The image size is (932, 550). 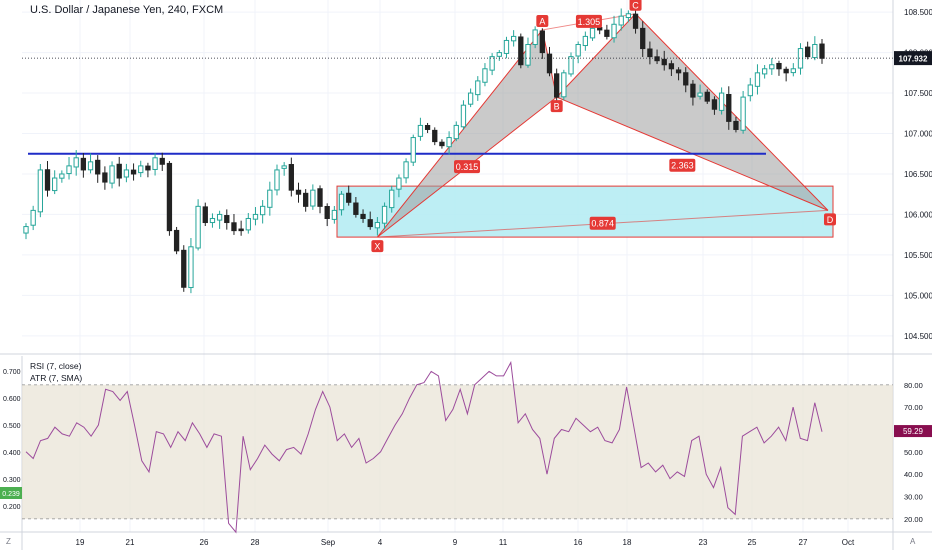 What do you see at coordinates (627, 542) in the screenshot?
I see `time-axis-tick: 18` at bounding box center [627, 542].